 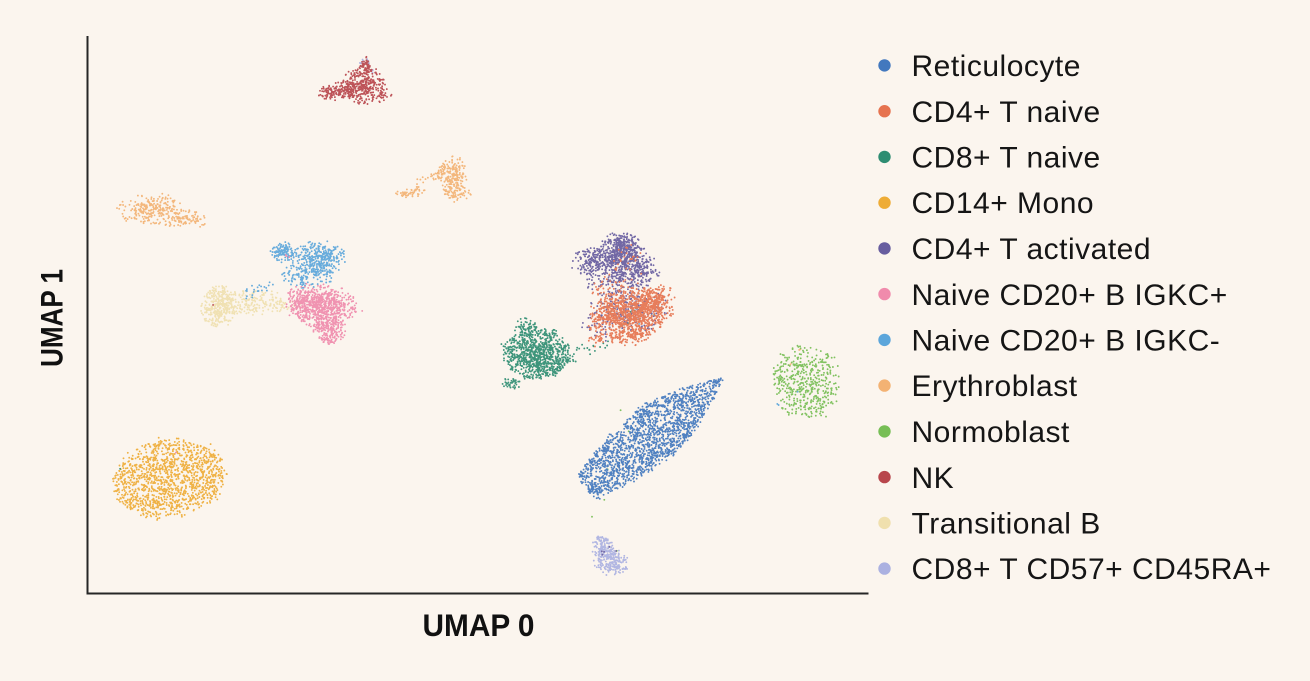 What do you see at coordinates (1032, 249) in the screenshot?
I see `svg-text: CD4+ T activated` at bounding box center [1032, 249].